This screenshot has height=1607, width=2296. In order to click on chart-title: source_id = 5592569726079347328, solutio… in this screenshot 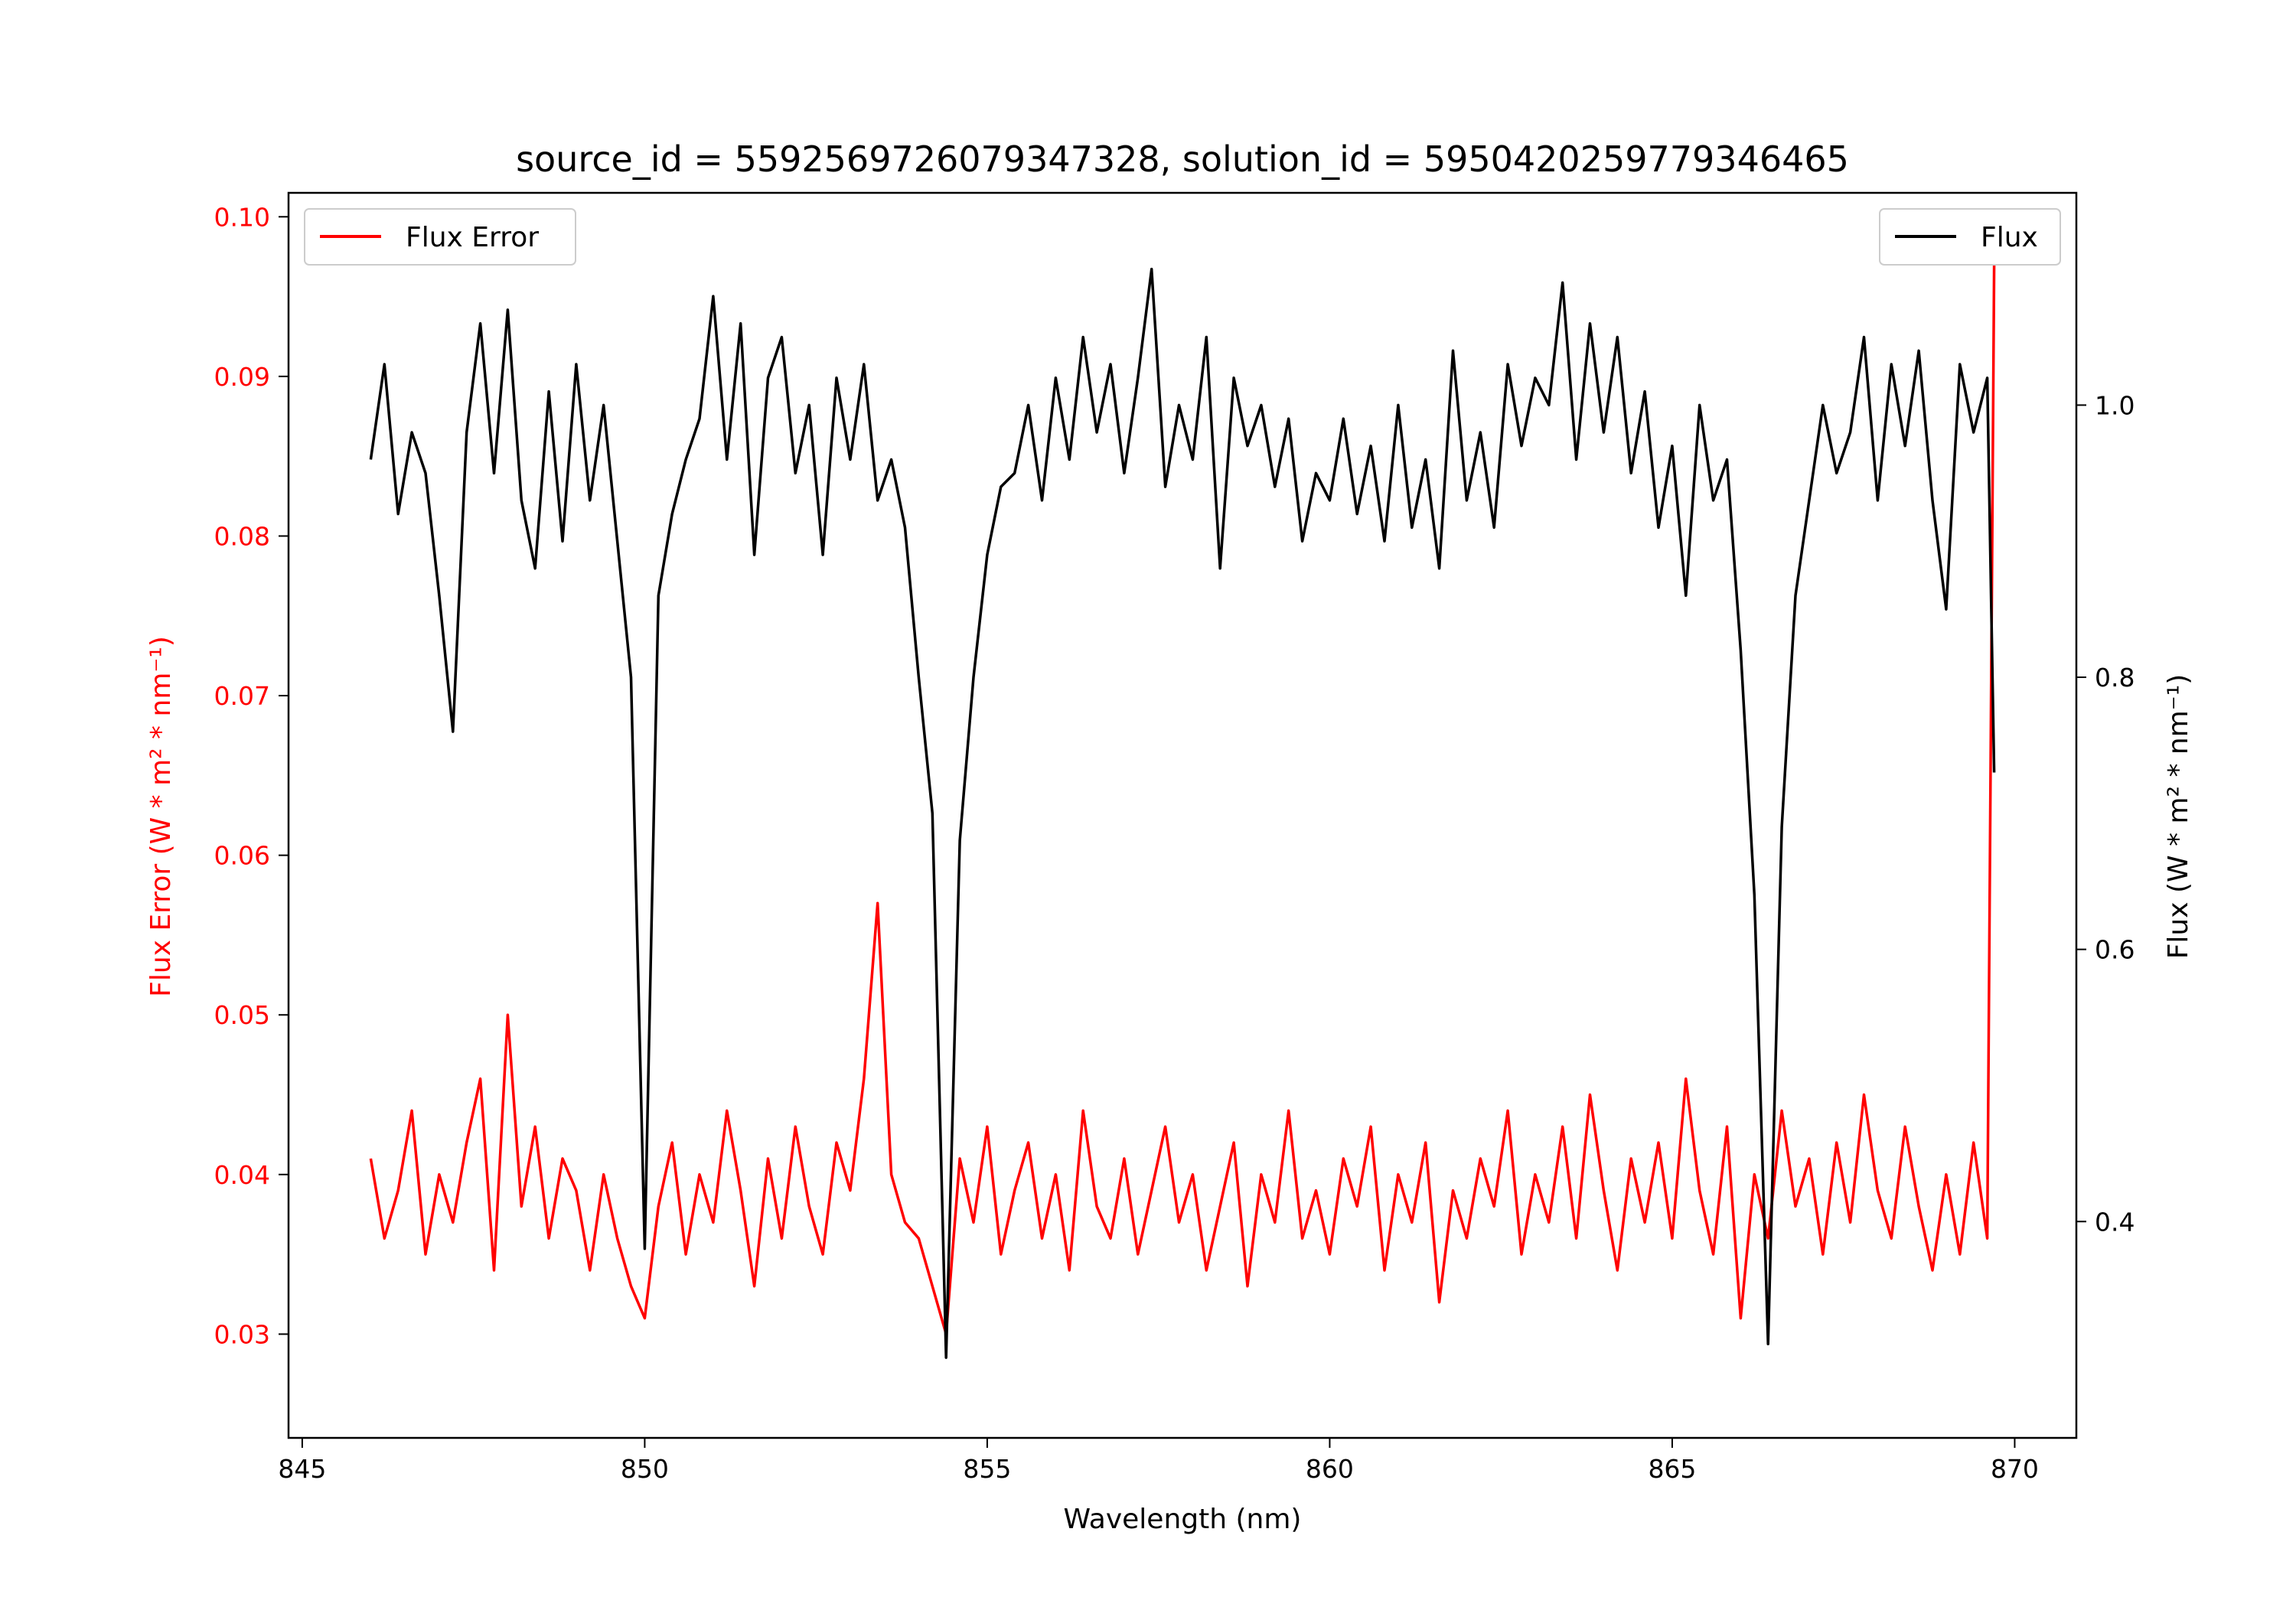, I will do `click(1182, 159)`.